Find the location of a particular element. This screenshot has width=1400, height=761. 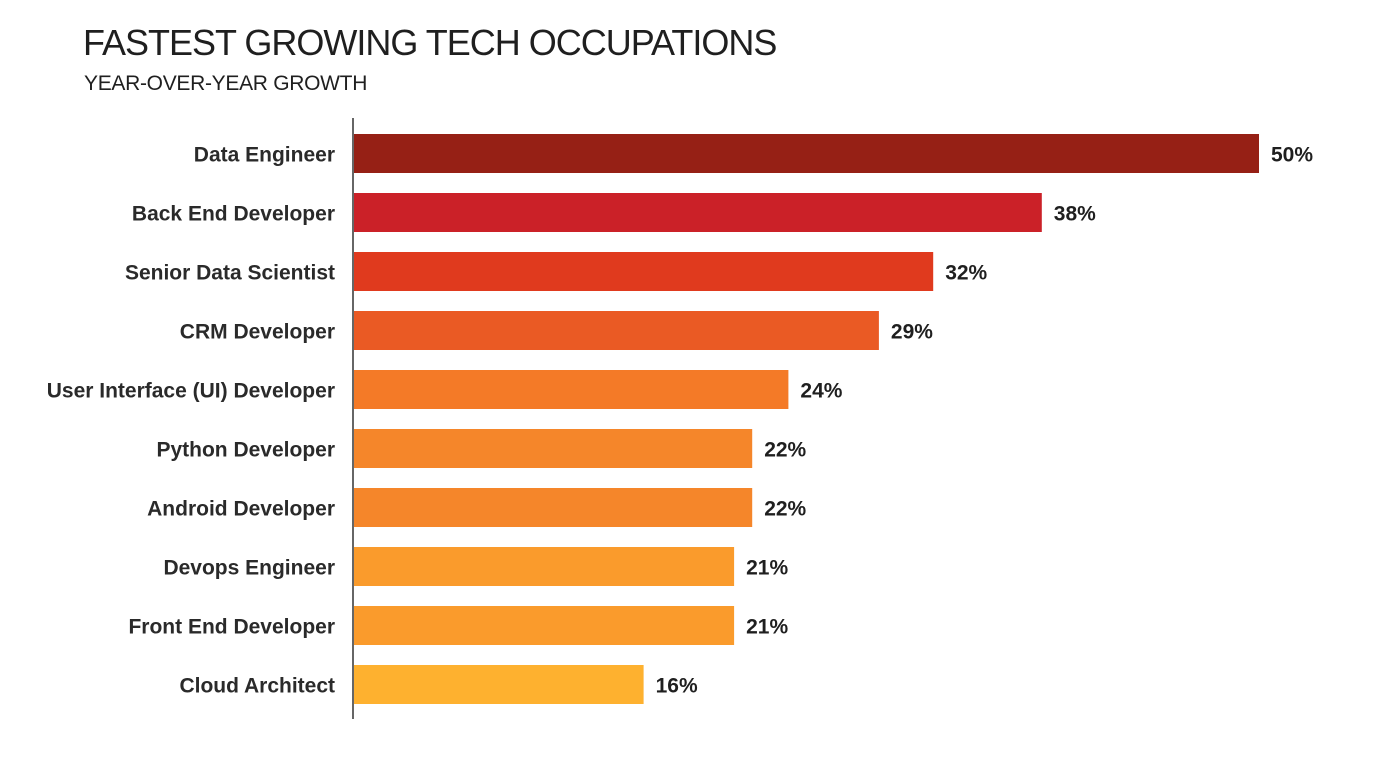

value-label: 50% is located at coordinates (1292, 155).